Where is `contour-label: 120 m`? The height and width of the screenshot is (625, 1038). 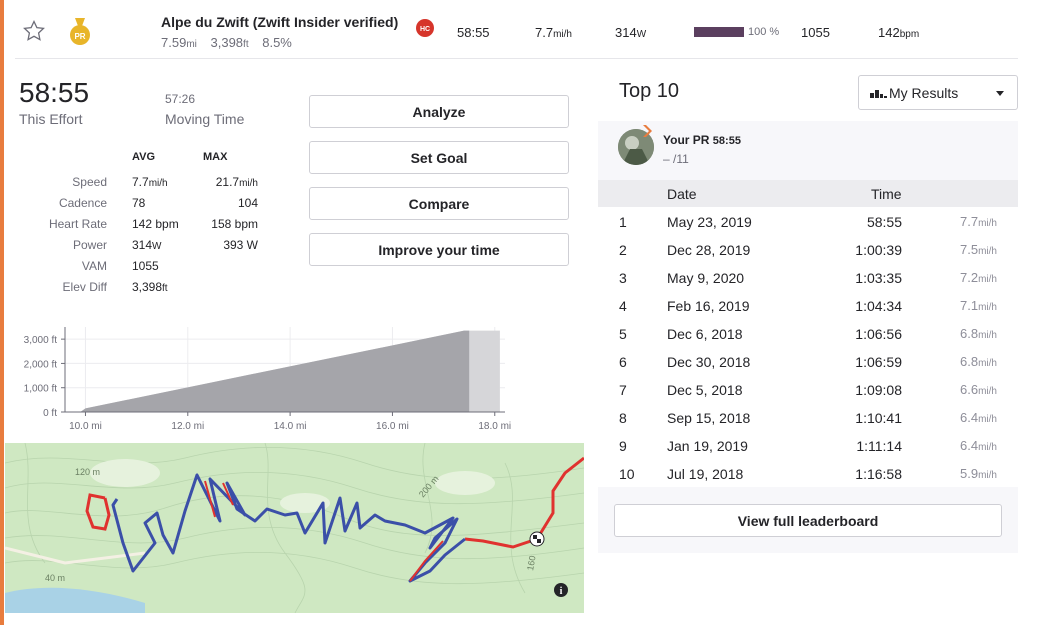 contour-label: 120 m is located at coordinates (87, 472).